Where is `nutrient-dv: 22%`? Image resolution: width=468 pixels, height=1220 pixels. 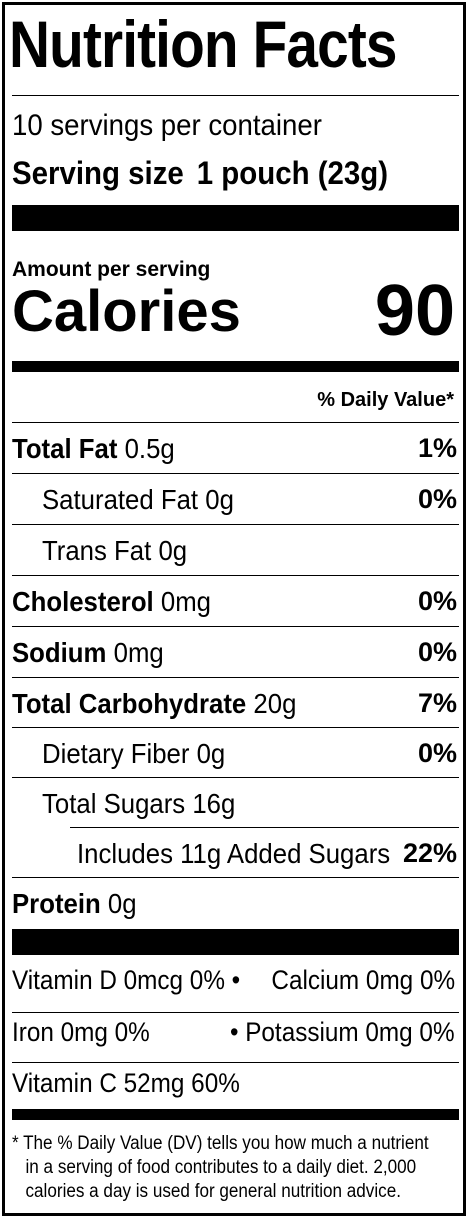
nutrient-dv: 22% is located at coordinates (429, 853).